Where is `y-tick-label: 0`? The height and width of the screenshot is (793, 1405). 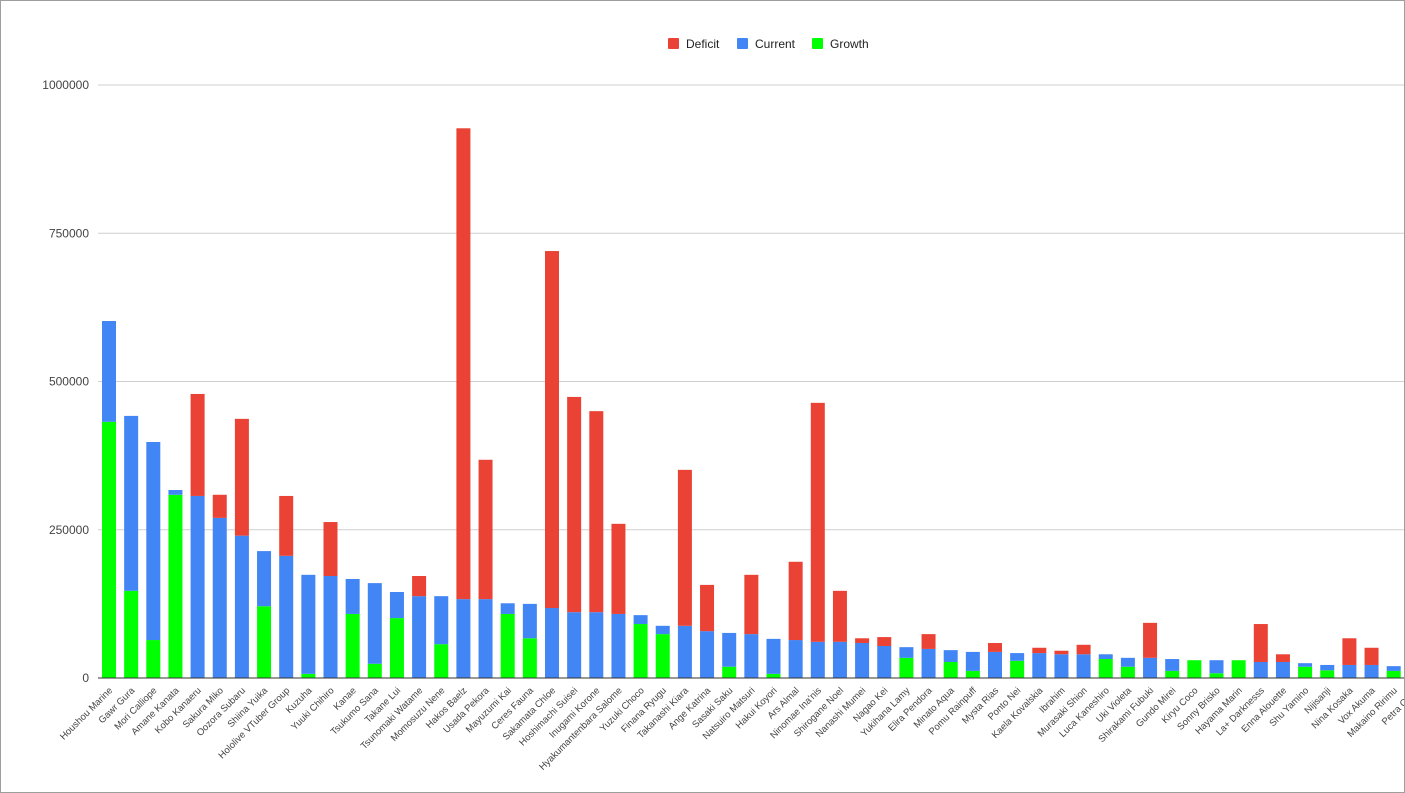 y-tick-label: 0 is located at coordinates (85, 678).